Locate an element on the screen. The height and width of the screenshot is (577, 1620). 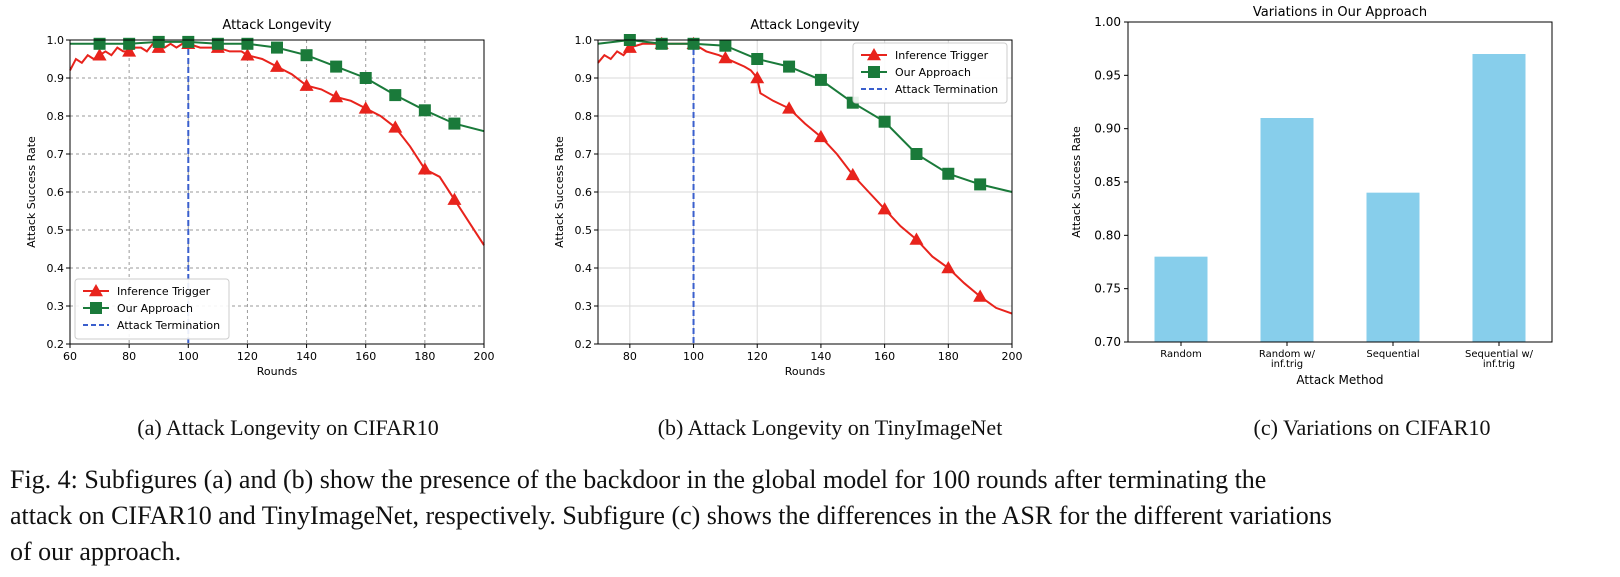
y-tick-label: 1.00 is located at coordinates (1107, 22).